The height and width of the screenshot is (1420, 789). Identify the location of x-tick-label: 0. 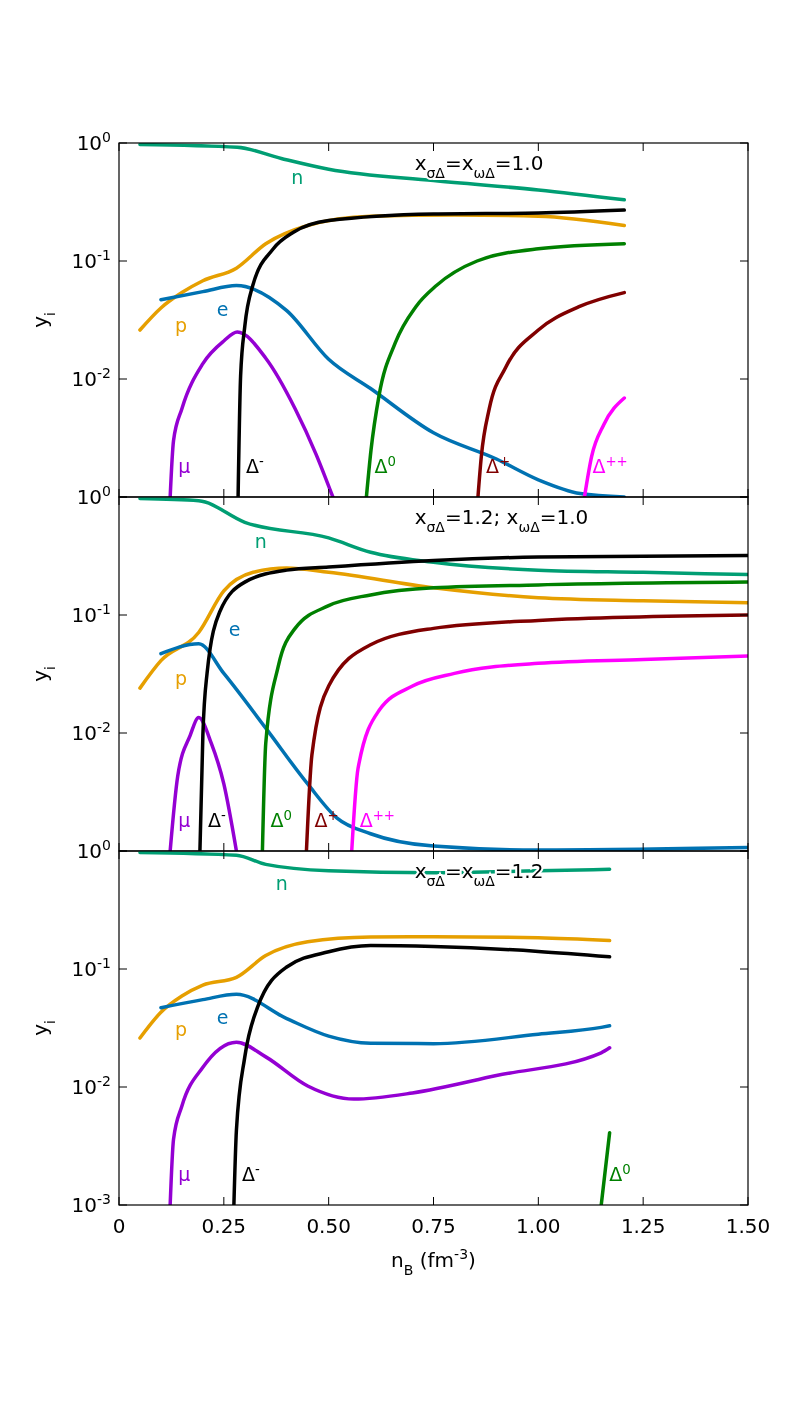
(119, 1226).